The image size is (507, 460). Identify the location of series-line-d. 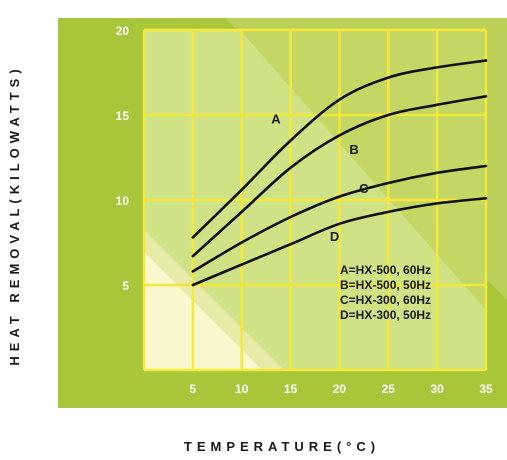
(339, 242).